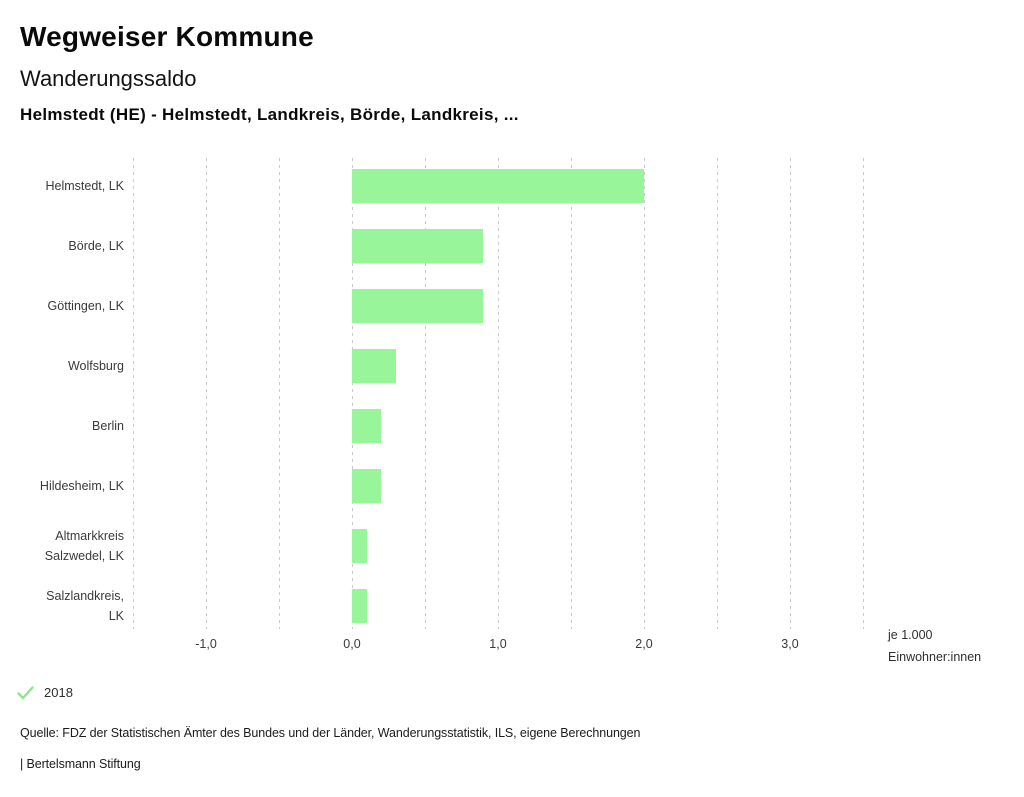 The height and width of the screenshot is (797, 1024). What do you see at coordinates (62, 606) in the screenshot?
I see `category-label: Salzlandkreis, LK` at bounding box center [62, 606].